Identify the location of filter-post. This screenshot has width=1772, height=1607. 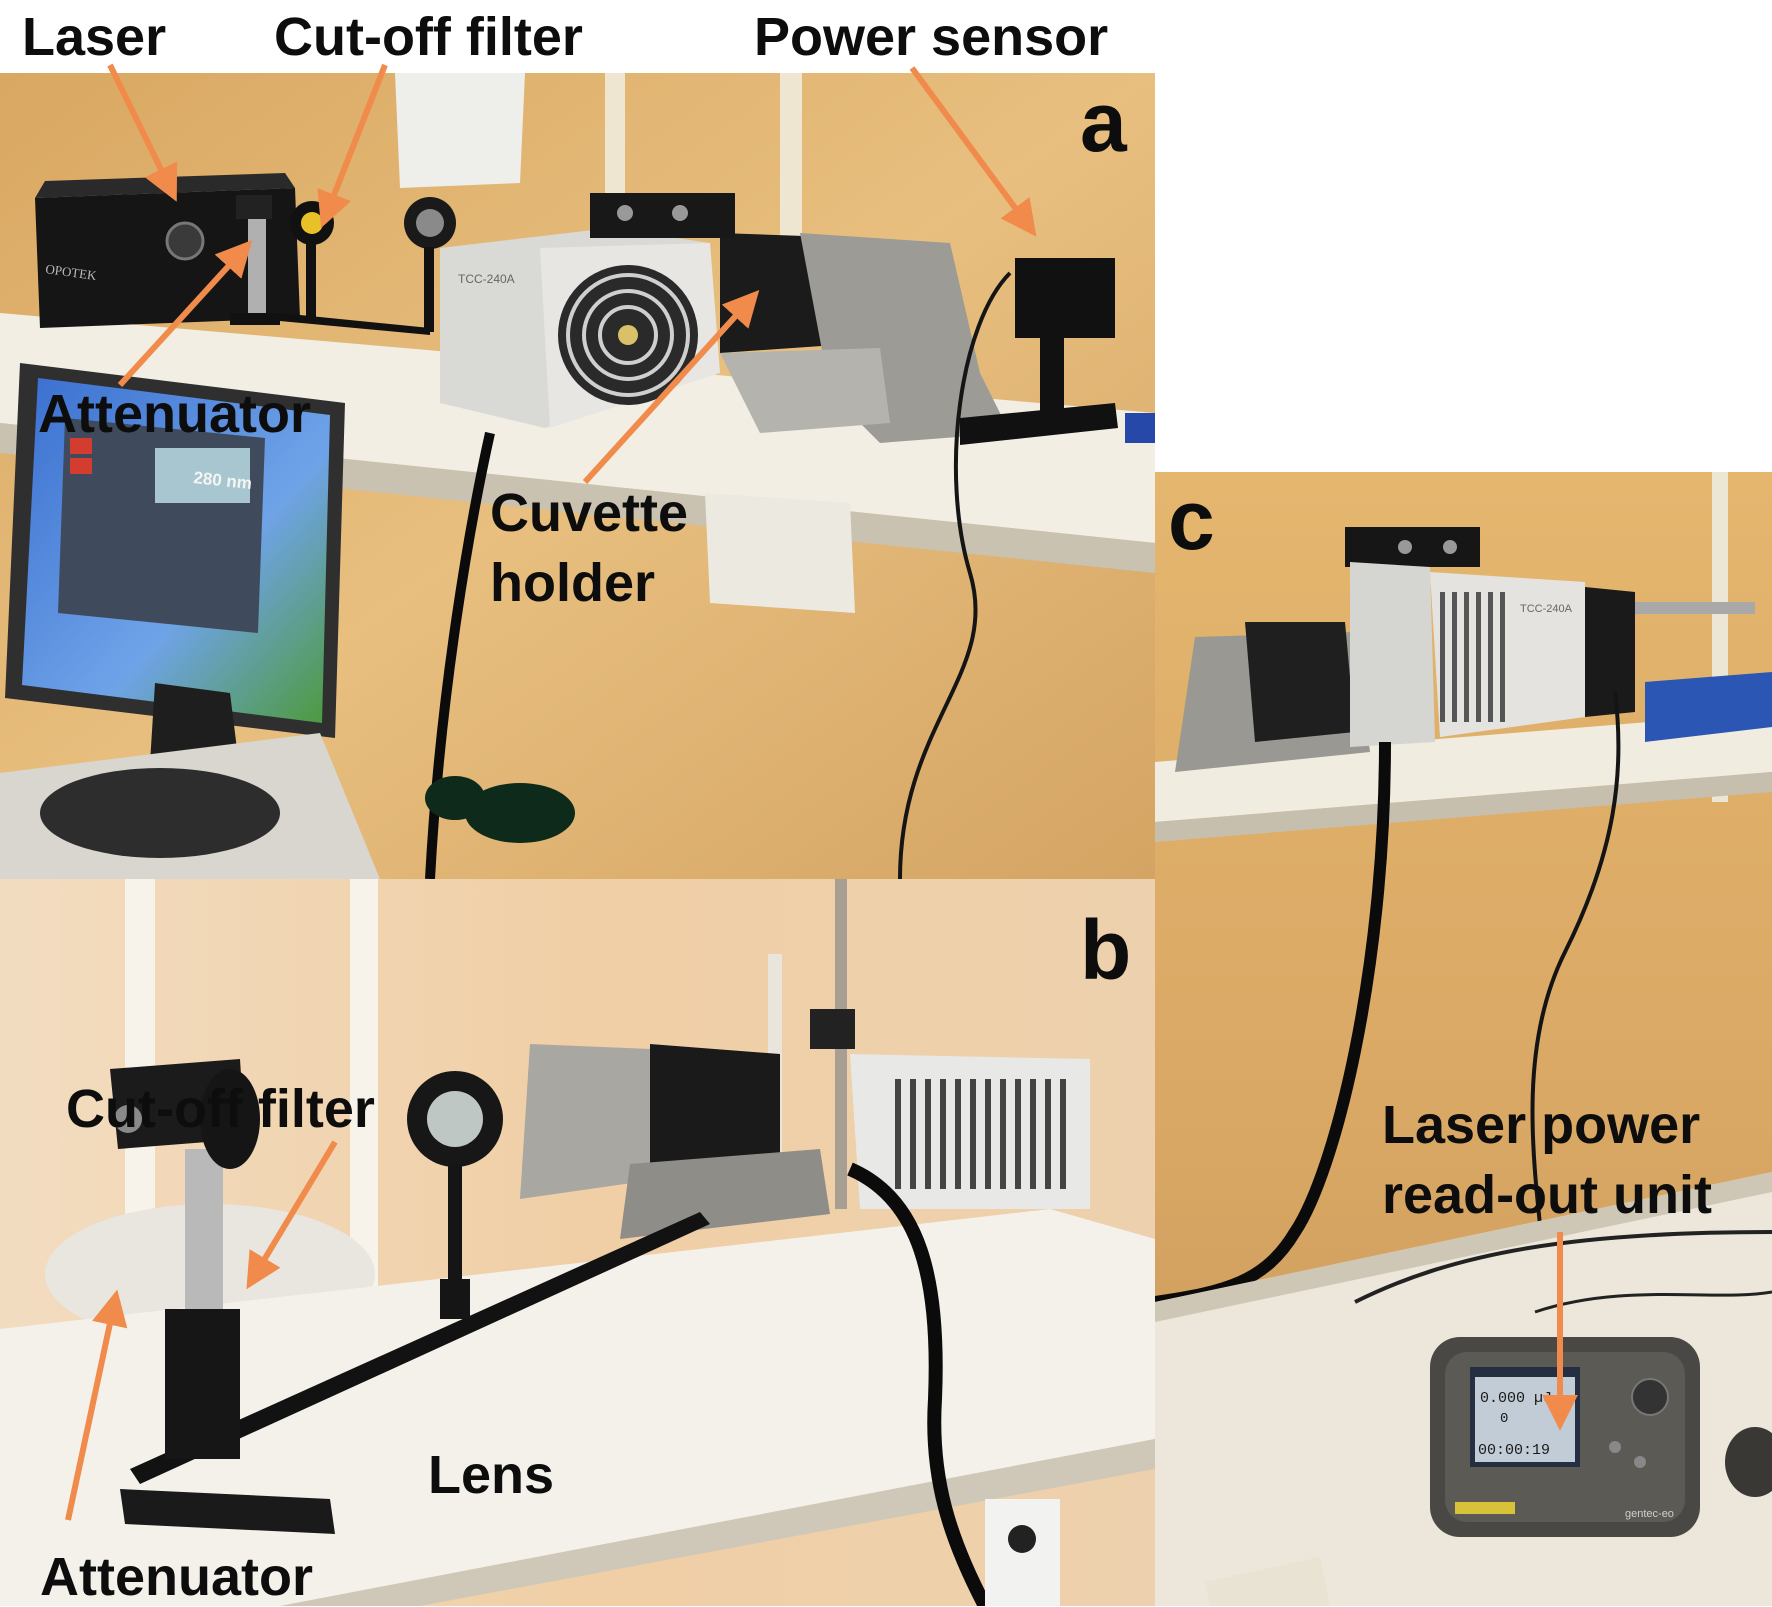
(311, 283).